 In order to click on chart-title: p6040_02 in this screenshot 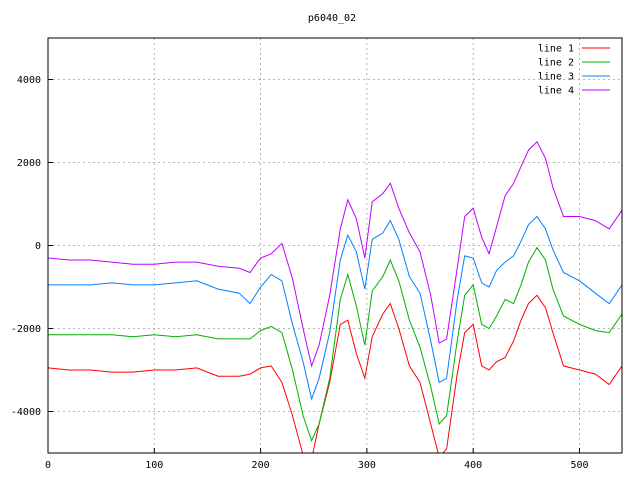, I will do `click(332, 18)`.